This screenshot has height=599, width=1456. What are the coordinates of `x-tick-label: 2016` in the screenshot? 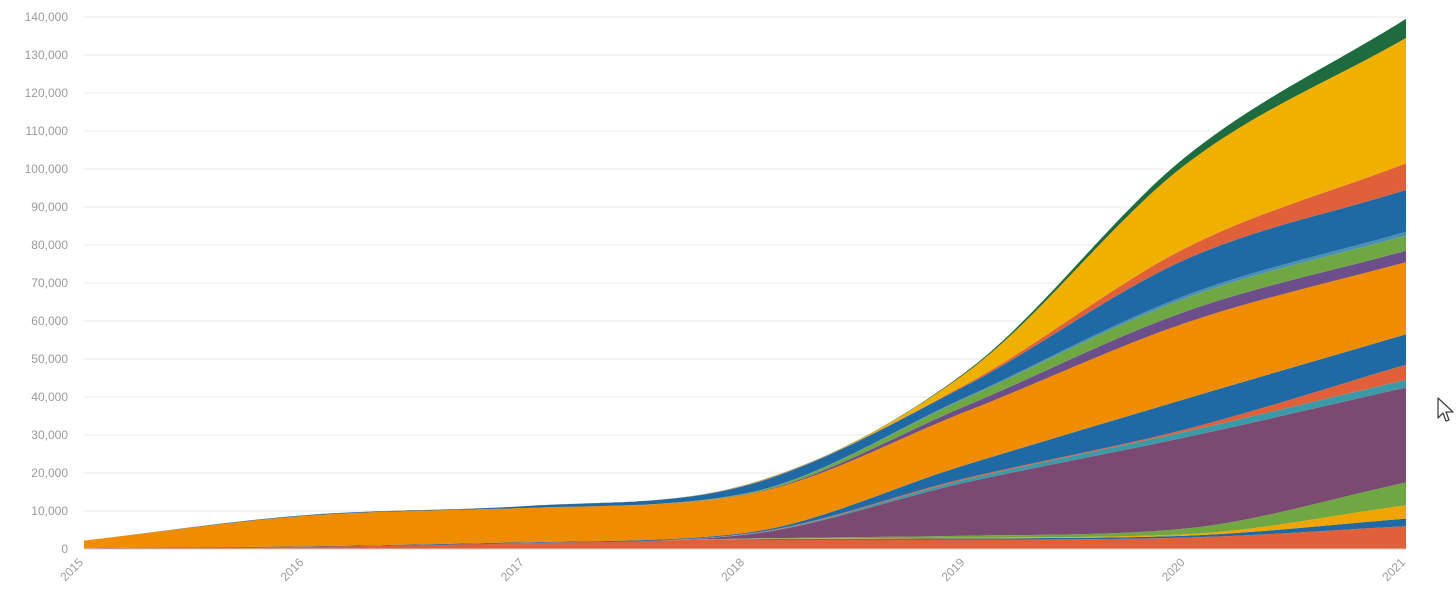 It's located at (292, 569).